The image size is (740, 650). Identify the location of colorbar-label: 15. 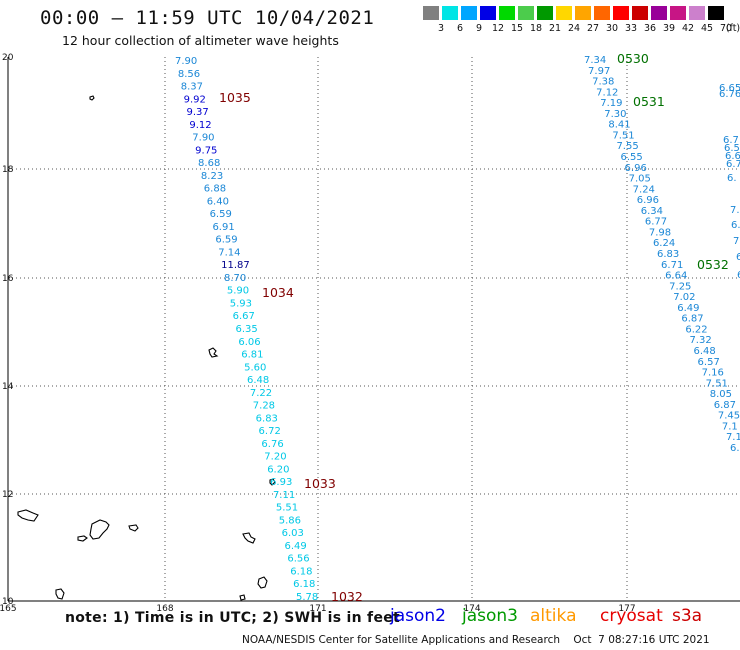
(517, 28).